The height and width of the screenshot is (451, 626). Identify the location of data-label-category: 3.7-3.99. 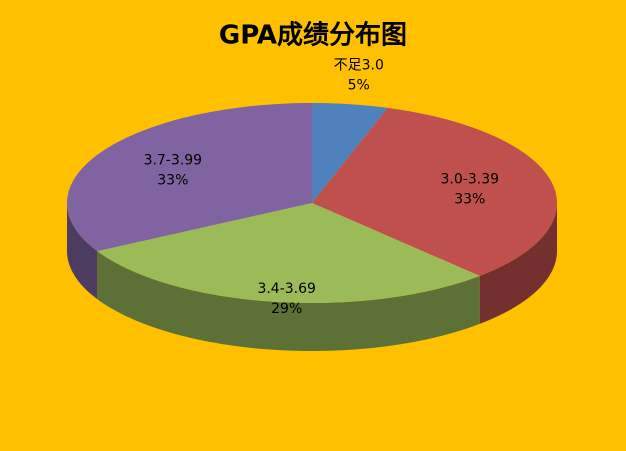
(173, 160).